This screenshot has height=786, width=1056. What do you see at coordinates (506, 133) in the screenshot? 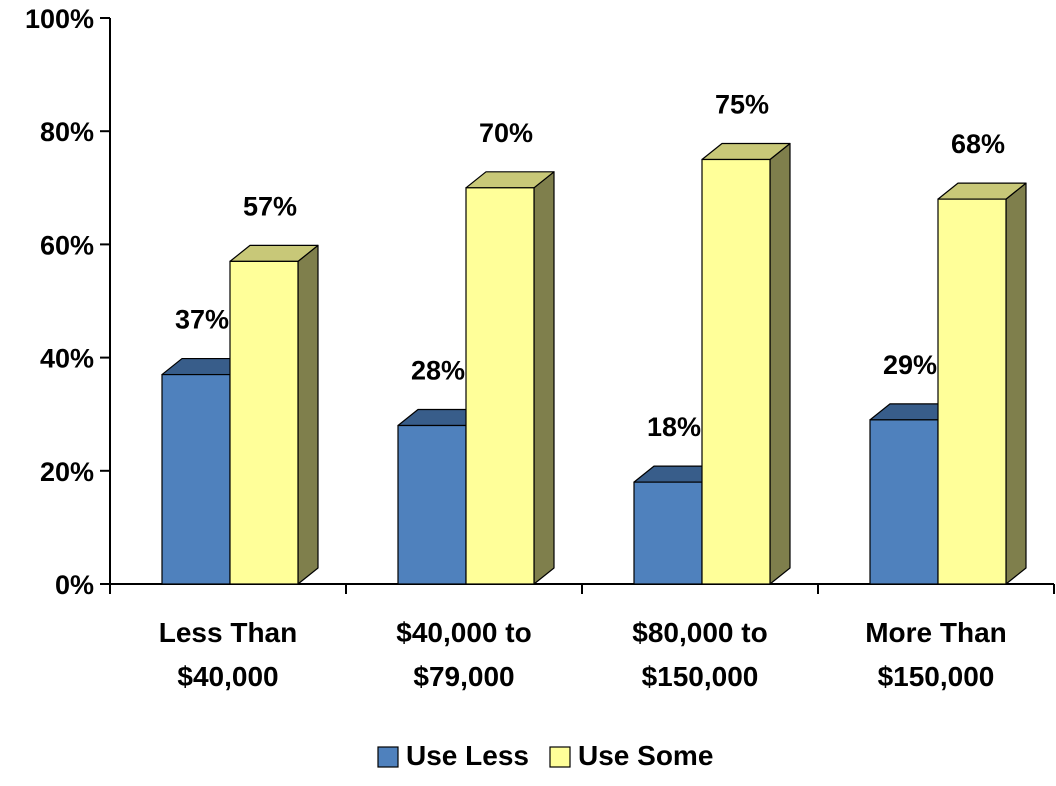
I see `data-label: 70%` at bounding box center [506, 133].